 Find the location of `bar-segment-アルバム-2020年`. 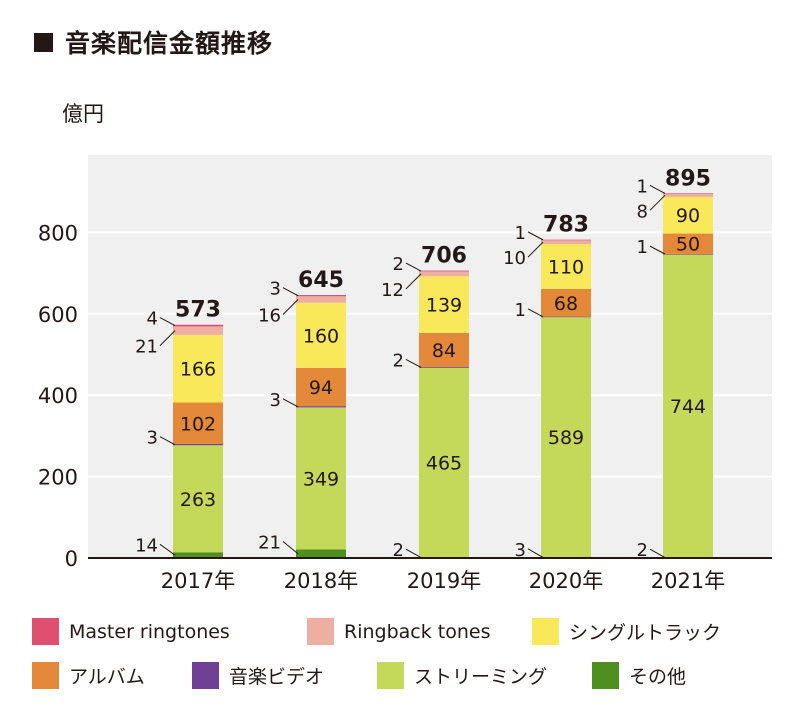

bar-segment-アルバム-2020年 is located at coordinates (566, 302).